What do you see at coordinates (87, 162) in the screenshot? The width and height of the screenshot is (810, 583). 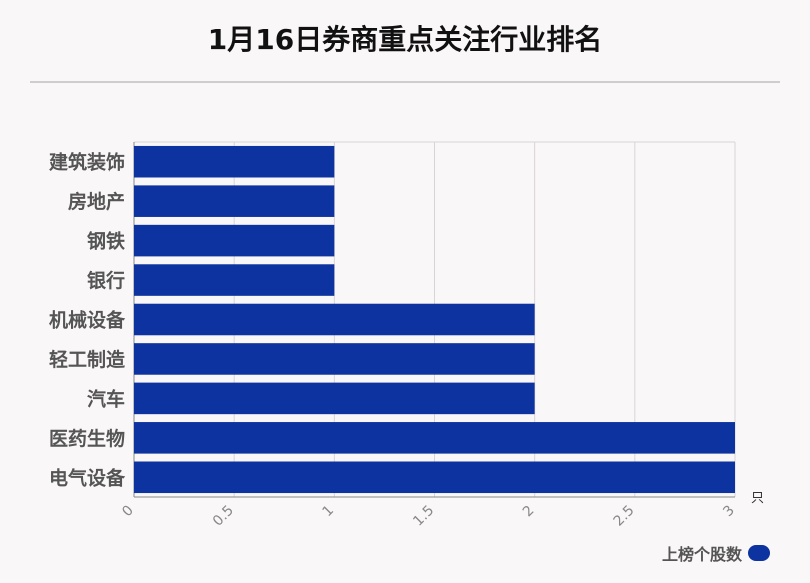 I see `y-category-label: 建筑装饰` at bounding box center [87, 162].